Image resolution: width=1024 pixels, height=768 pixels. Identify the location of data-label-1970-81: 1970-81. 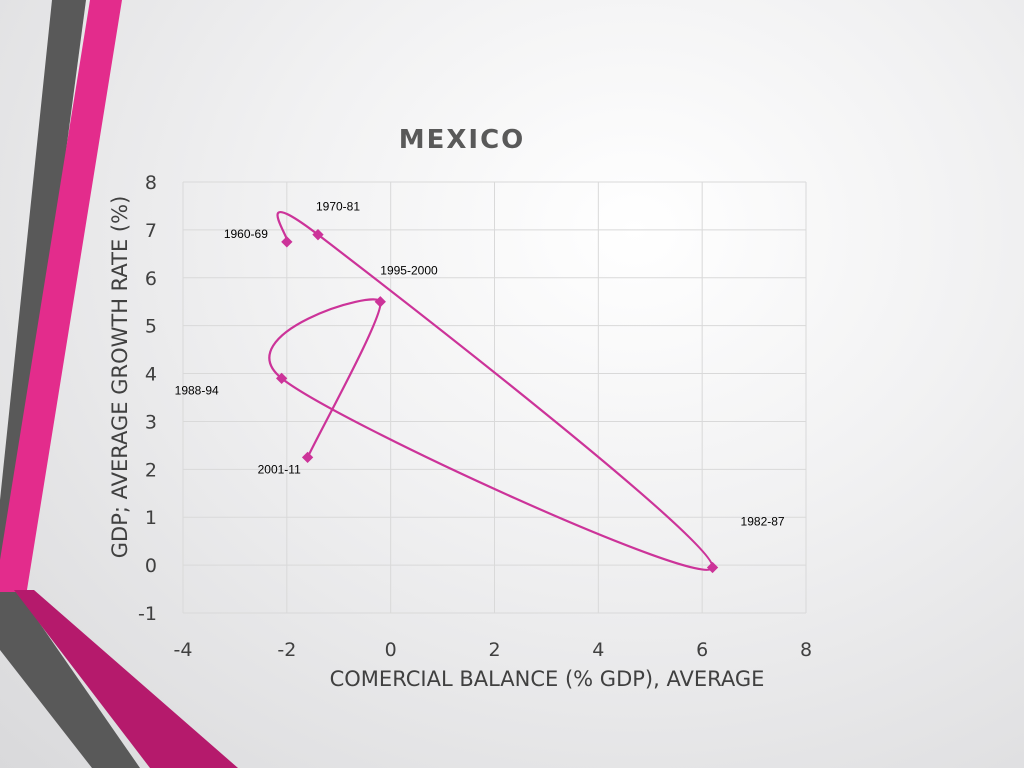
(338, 207).